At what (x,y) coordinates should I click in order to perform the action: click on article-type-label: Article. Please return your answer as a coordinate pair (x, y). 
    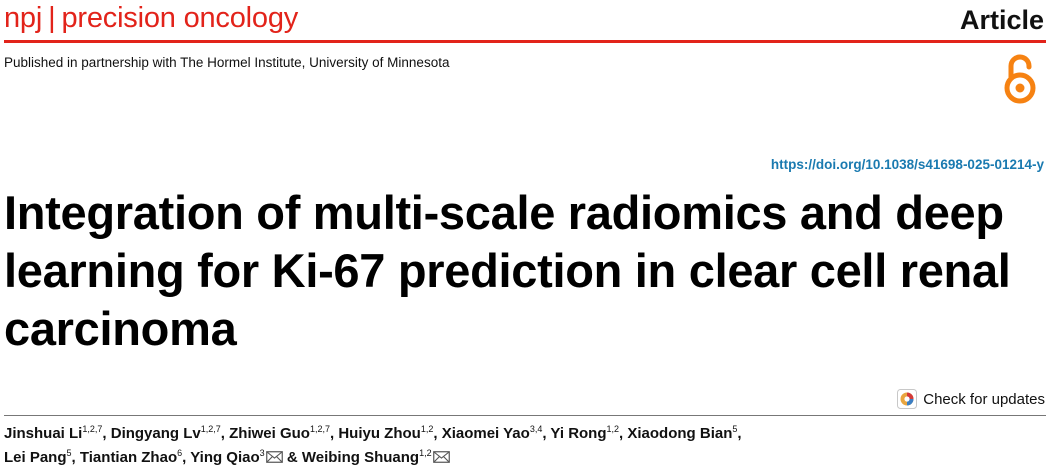
    Looking at the image, I should click on (1001, 20).